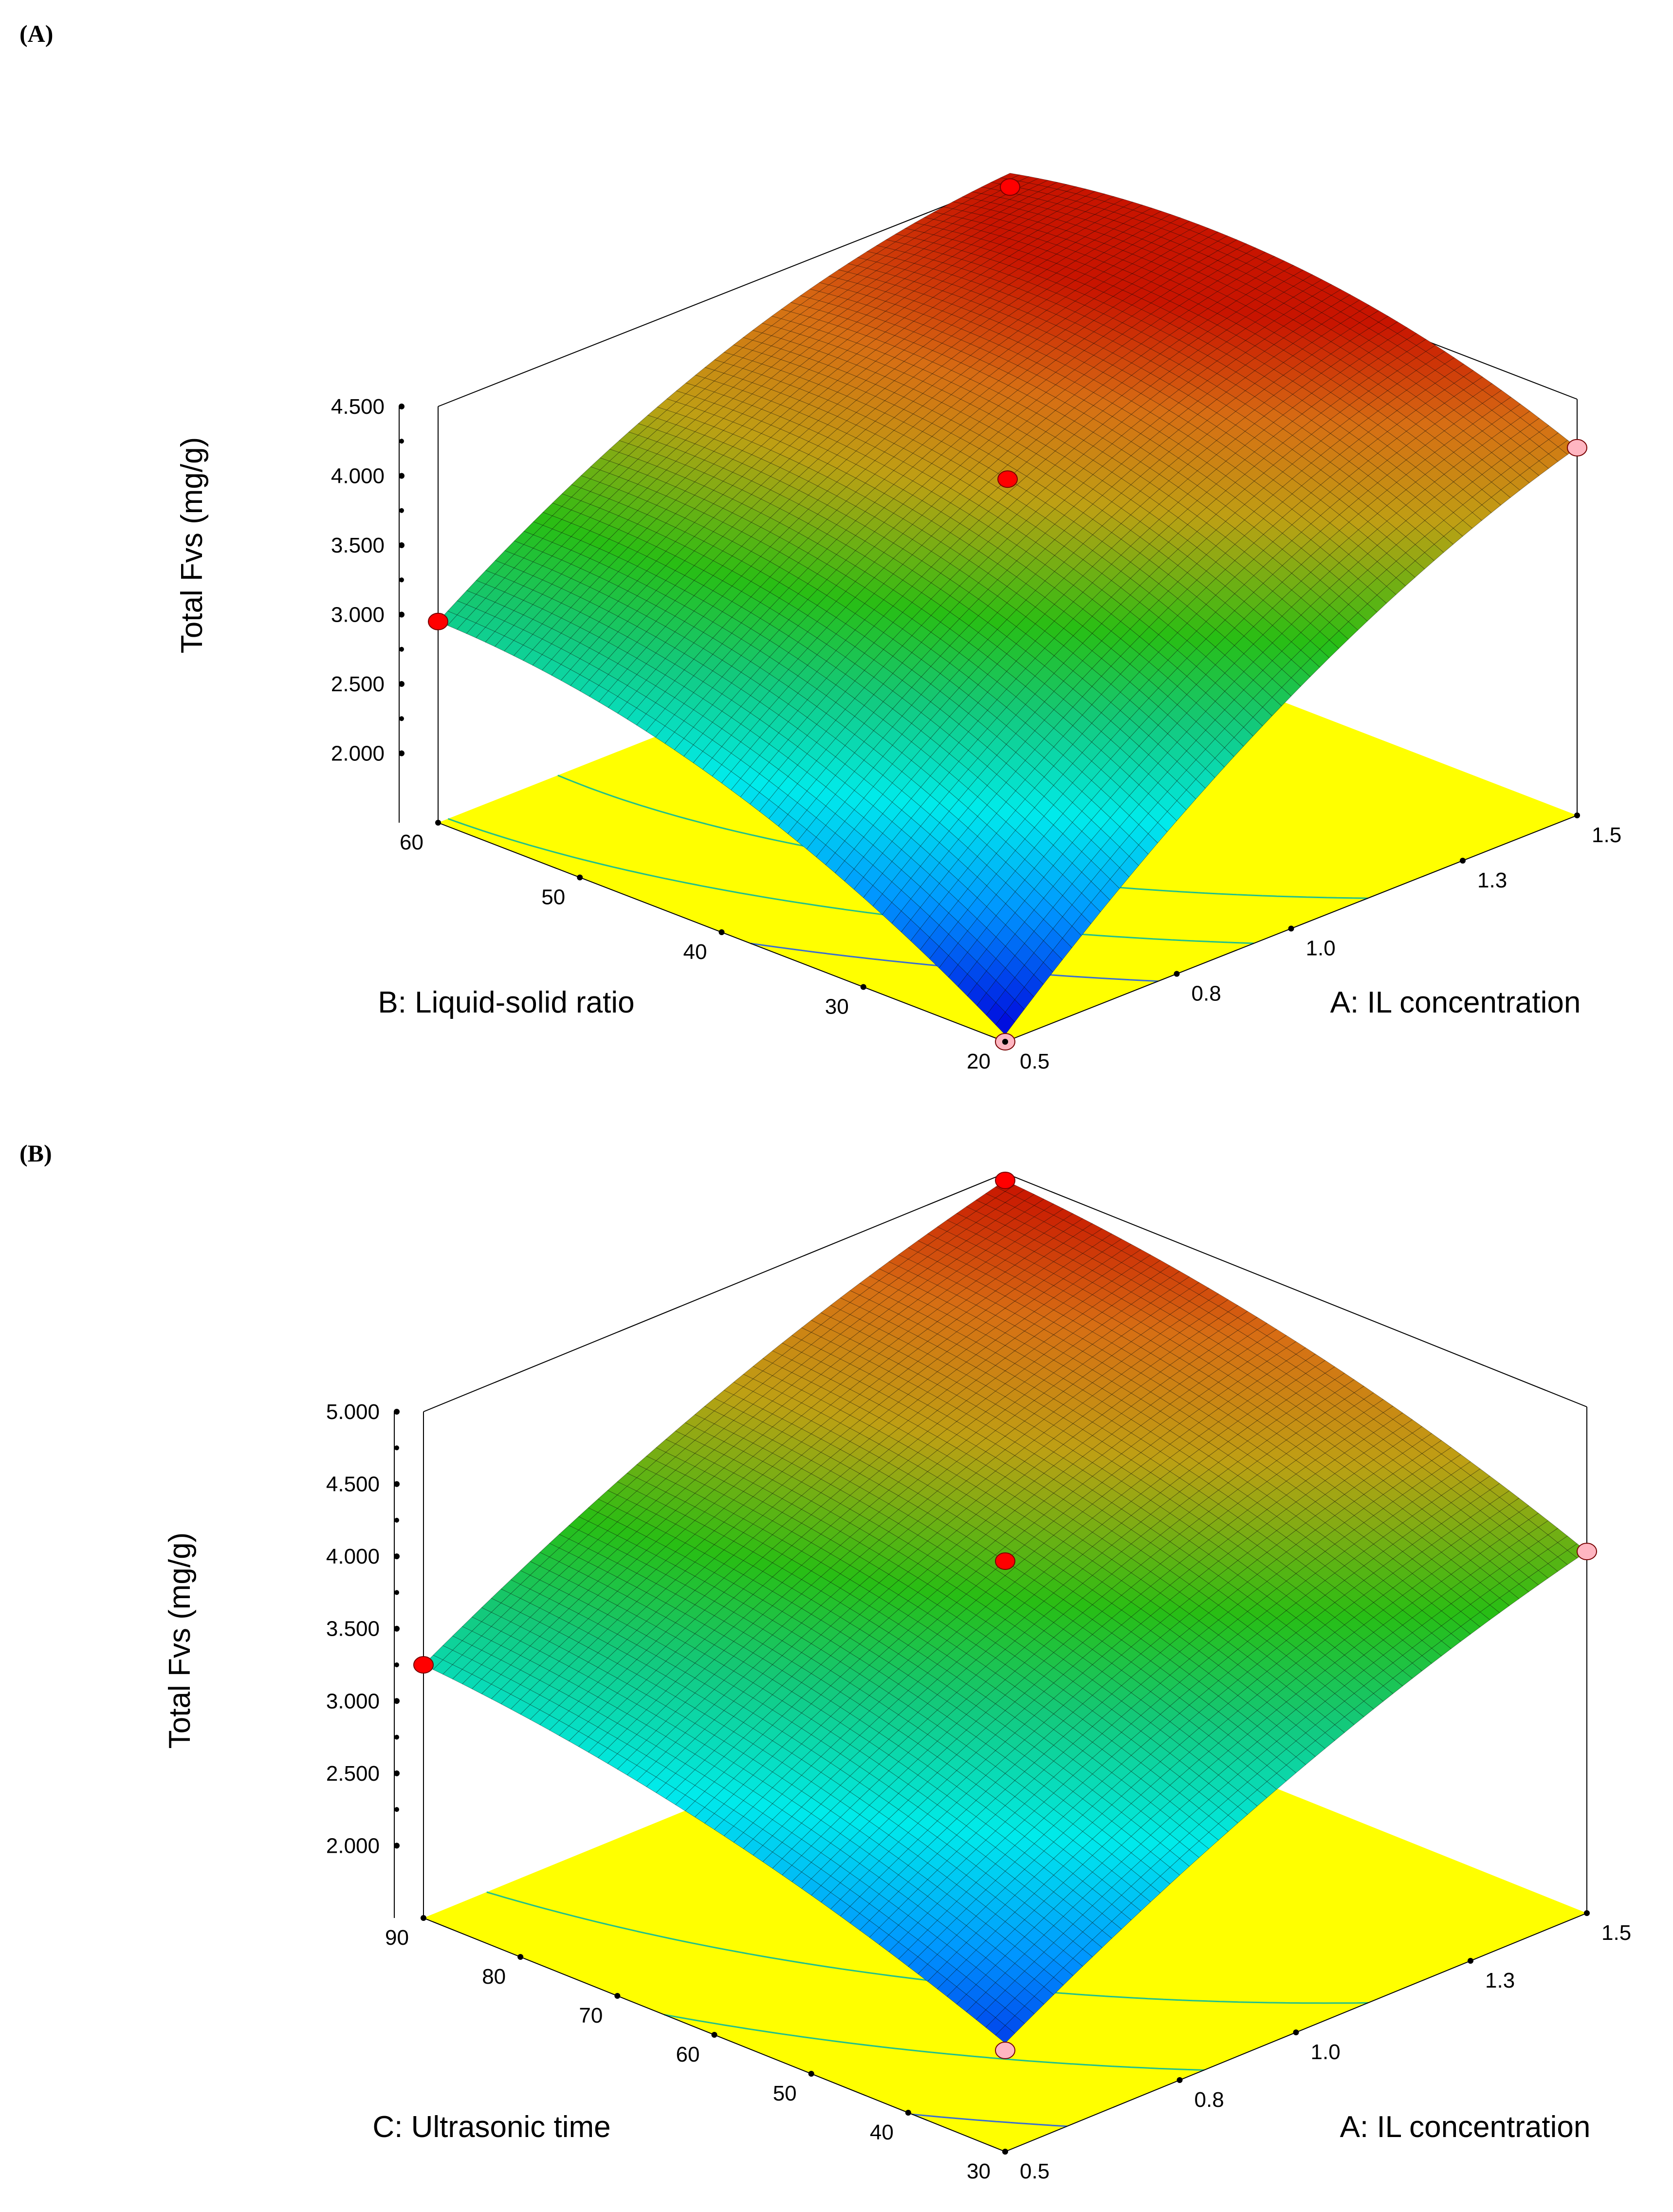 This screenshot has width=1673, height=2212. I want to click on y-tick-label: 30, so click(837, 1007).